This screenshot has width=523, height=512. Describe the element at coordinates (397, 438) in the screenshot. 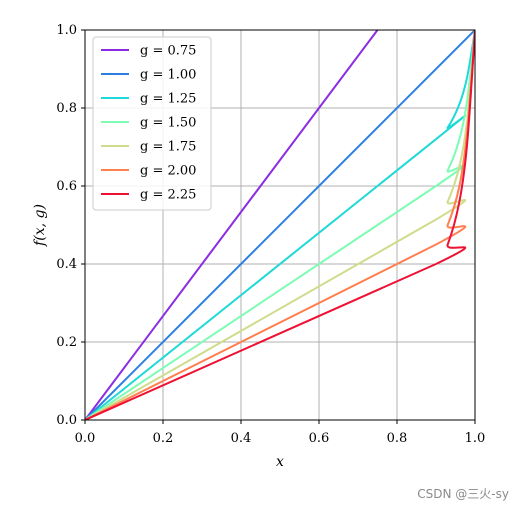

I see `x-tick-label: 0.8` at that location.